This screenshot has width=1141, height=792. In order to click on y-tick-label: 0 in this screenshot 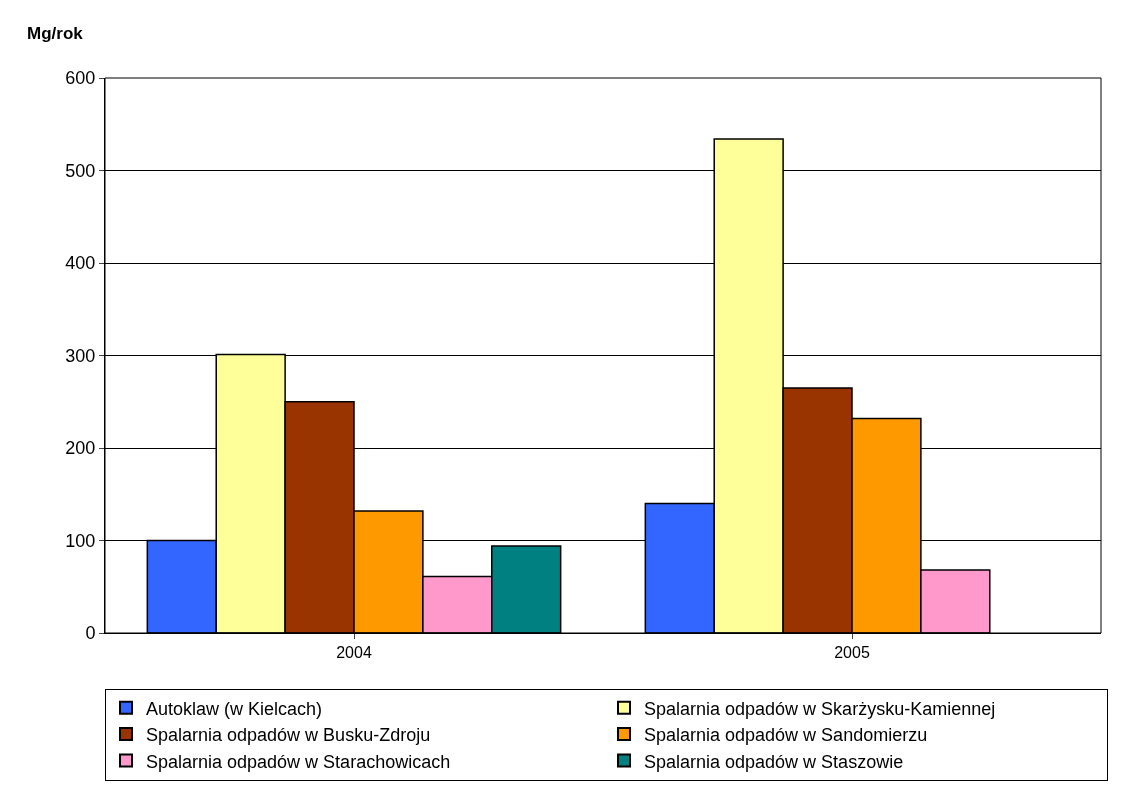, I will do `click(90, 633)`.